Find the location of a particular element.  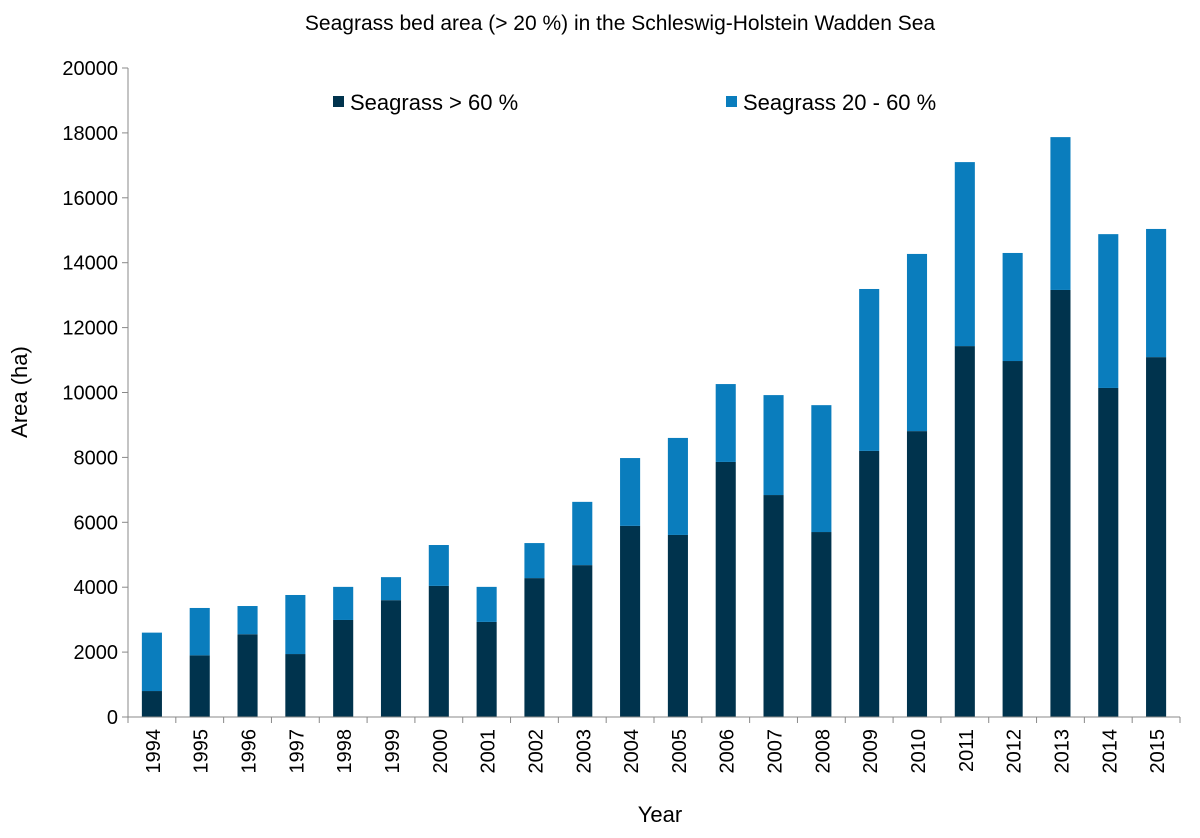

bar-seagrass-20-60-2005 is located at coordinates (677, 486).